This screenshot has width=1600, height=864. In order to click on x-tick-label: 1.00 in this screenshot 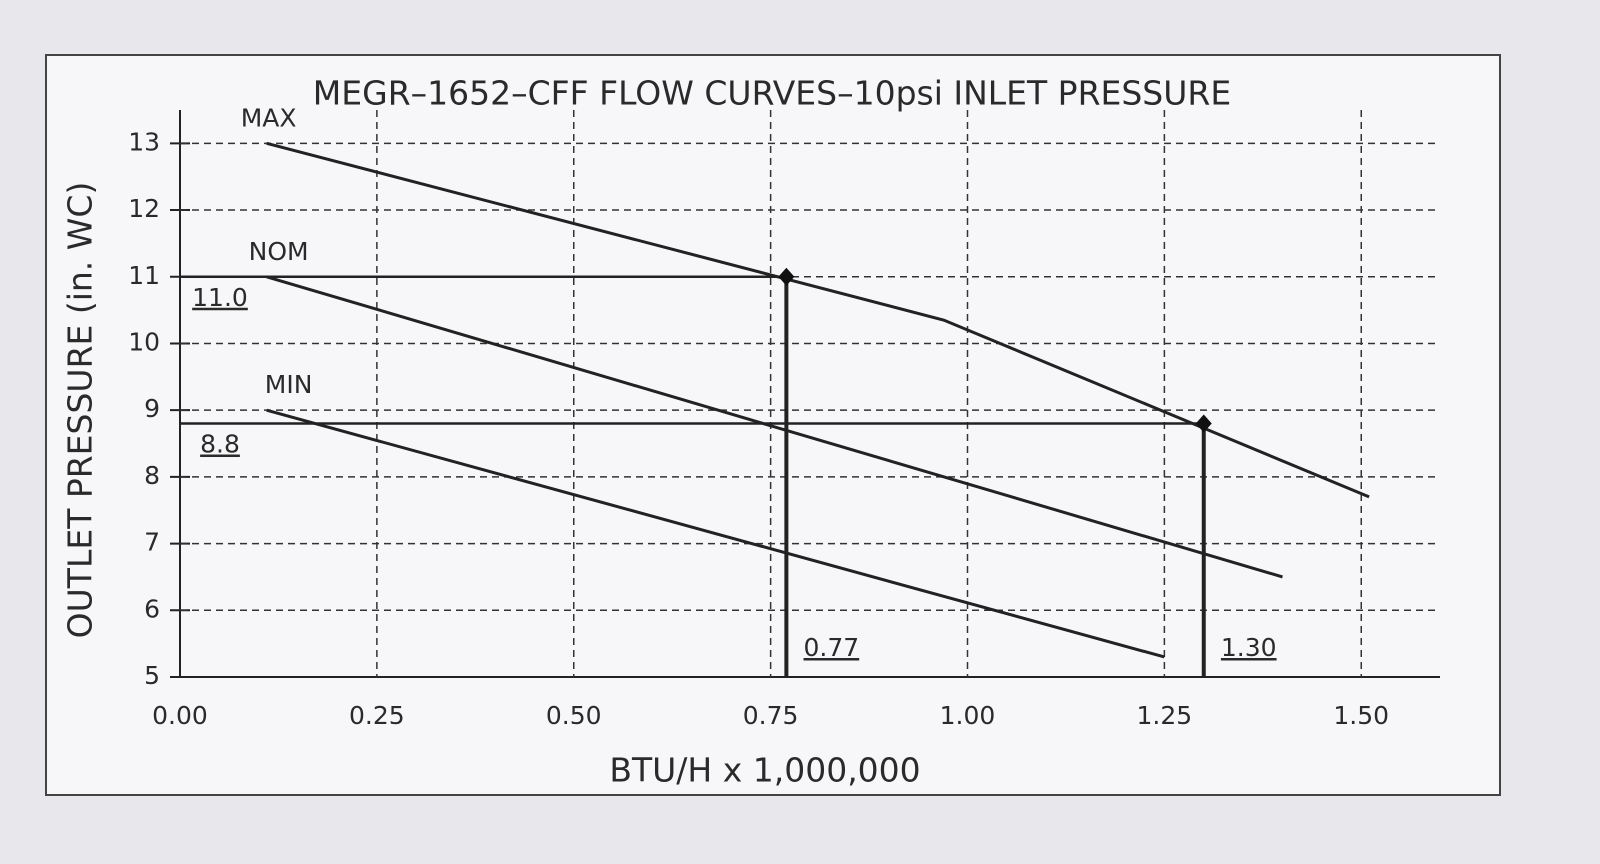, I will do `click(968, 715)`.